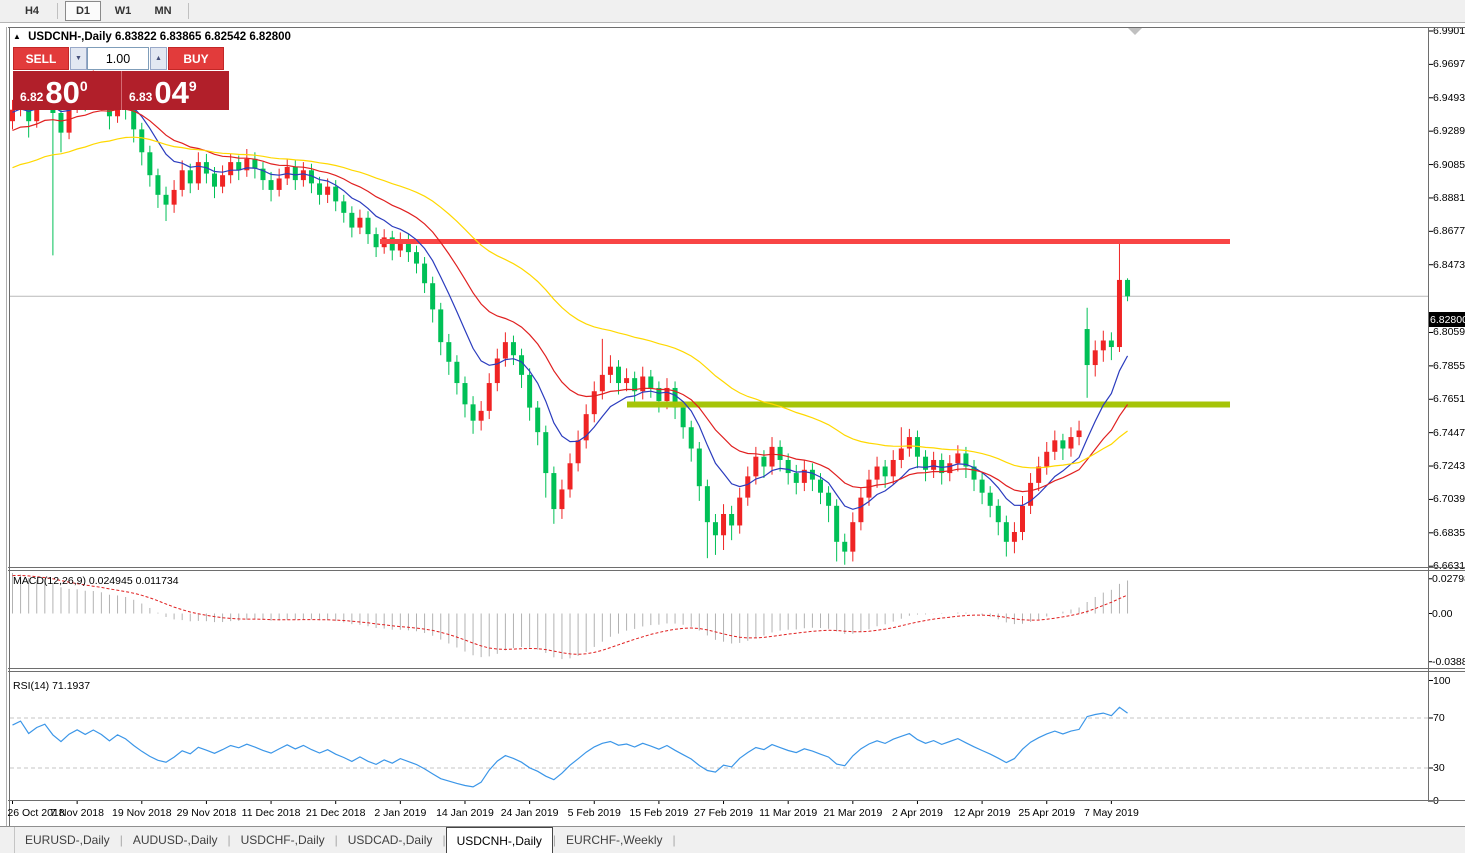 This screenshot has height=853, width=1465. What do you see at coordinates (123, 11) in the screenshot?
I see `timeframe-button-w1: W1` at bounding box center [123, 11].